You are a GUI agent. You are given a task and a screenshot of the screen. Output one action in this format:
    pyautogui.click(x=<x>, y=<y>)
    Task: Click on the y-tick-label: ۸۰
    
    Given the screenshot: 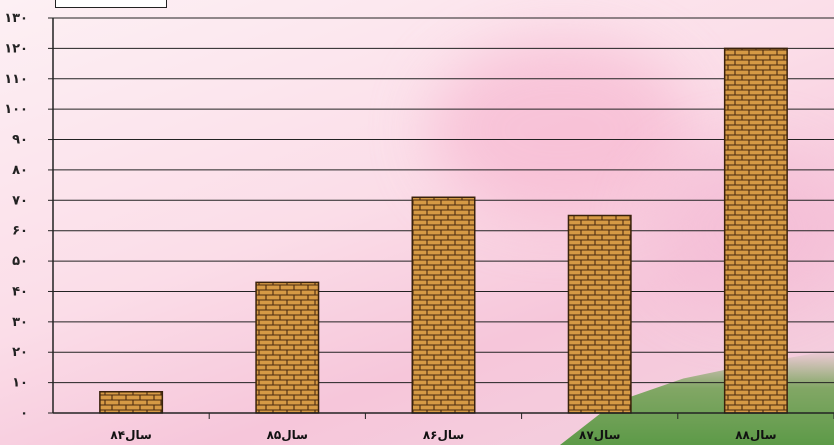 What is the action you would take?
    pyautogui.click(x=20, y=170)
    